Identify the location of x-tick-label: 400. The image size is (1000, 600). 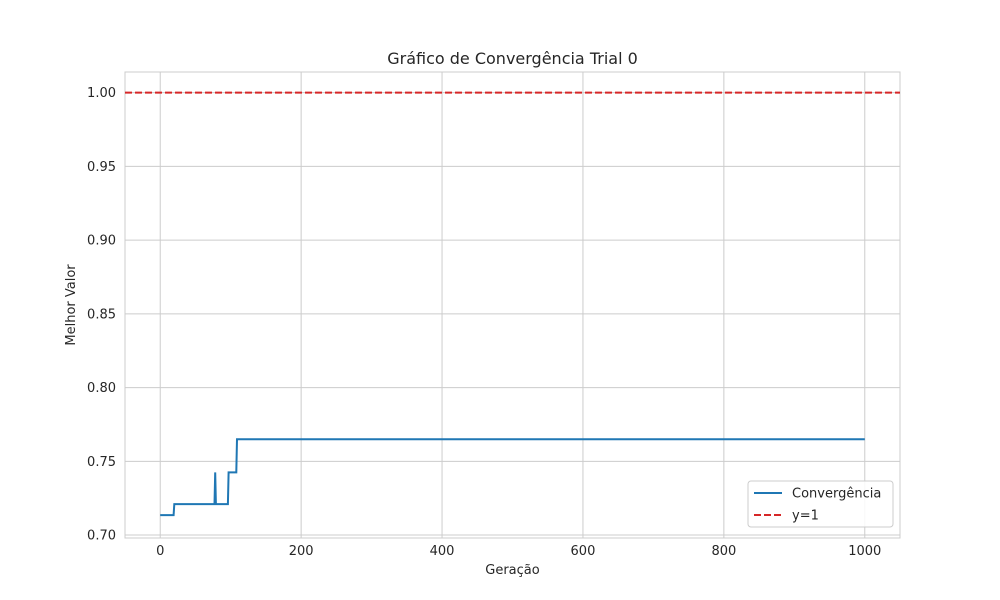
(442, 551).